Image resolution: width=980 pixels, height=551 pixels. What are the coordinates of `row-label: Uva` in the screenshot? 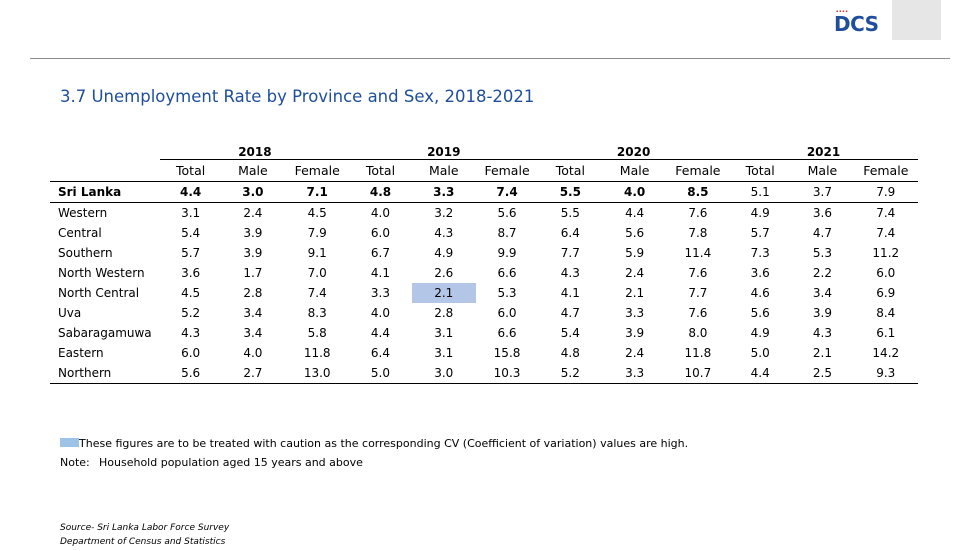 It's located at (70, 313).